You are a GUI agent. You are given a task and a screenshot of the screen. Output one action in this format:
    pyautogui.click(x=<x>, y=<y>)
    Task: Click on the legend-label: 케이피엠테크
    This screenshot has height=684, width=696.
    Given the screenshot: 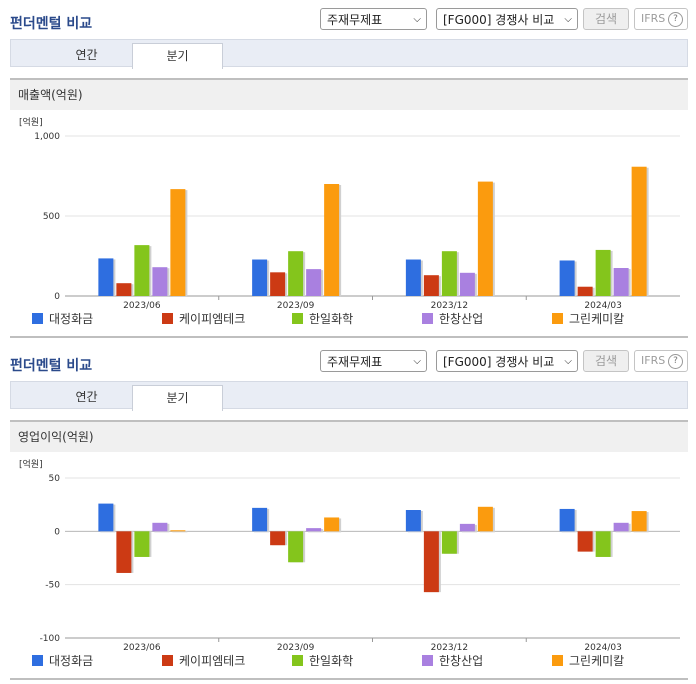 What is the action you would take?
    pyautogui.click(x=212, y=319)
    